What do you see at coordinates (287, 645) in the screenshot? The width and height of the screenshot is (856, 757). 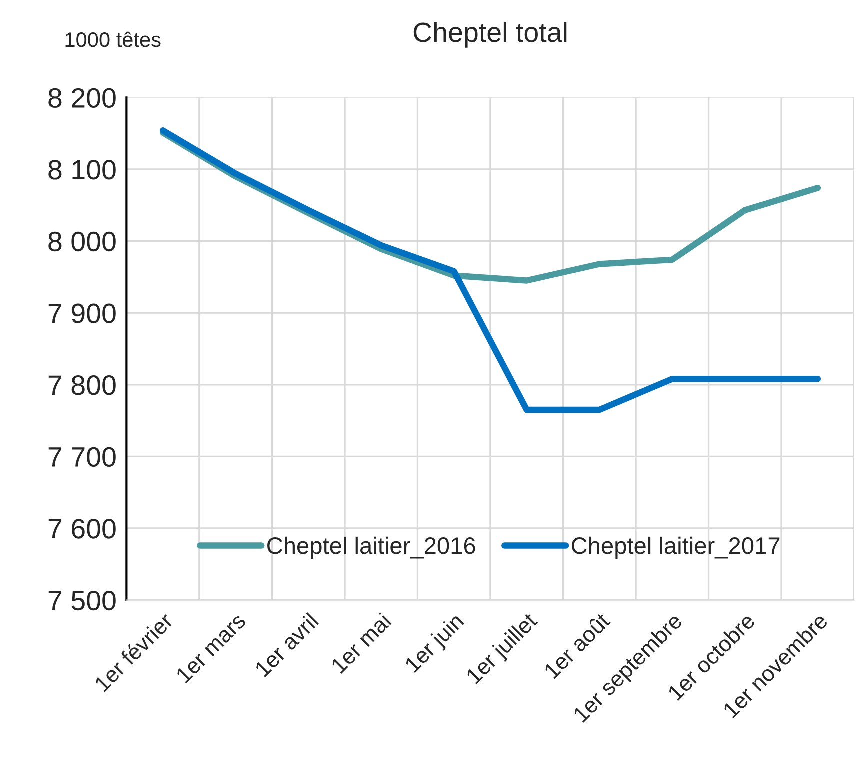 I see `x-tick-label: 1er avril` at bounding box center [287, 645].